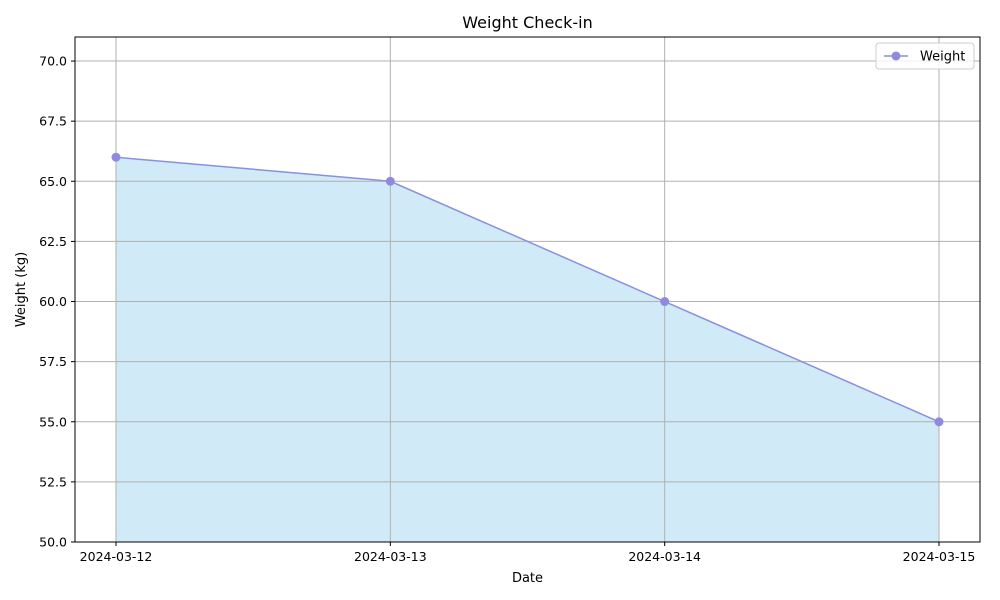  Describe the element at coordinates (53, 542) in the screenshot. I see `y-tick-label: 50.0` at that location.